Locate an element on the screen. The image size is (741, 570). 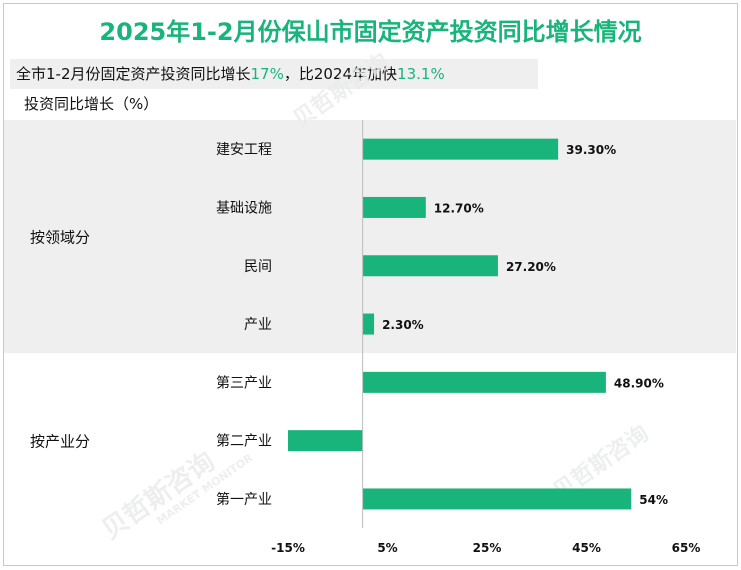
summary-speedup: 13.1% is located at coordinates (421, 74).